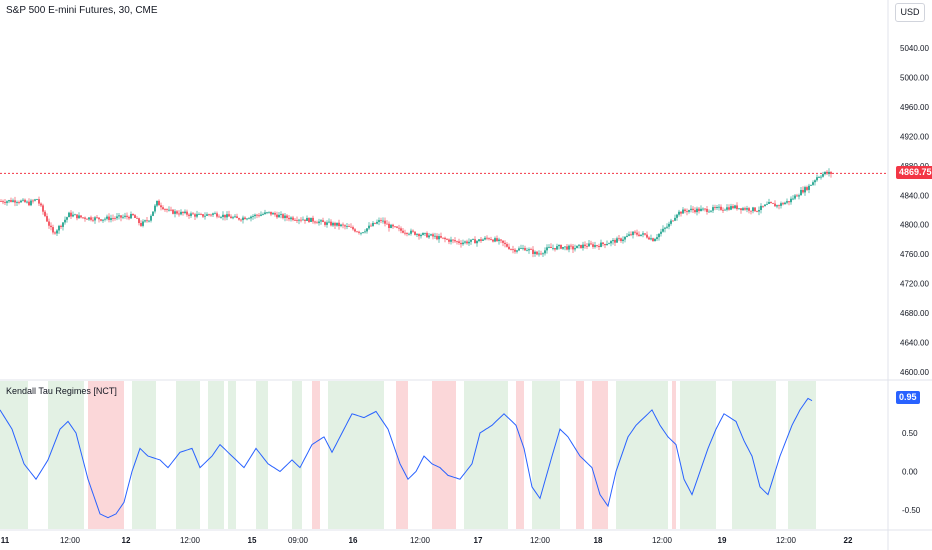  Describe the element at coordinates (914, 48) in the screenshot. I see `price-tick-label: 5040.00` at that location.